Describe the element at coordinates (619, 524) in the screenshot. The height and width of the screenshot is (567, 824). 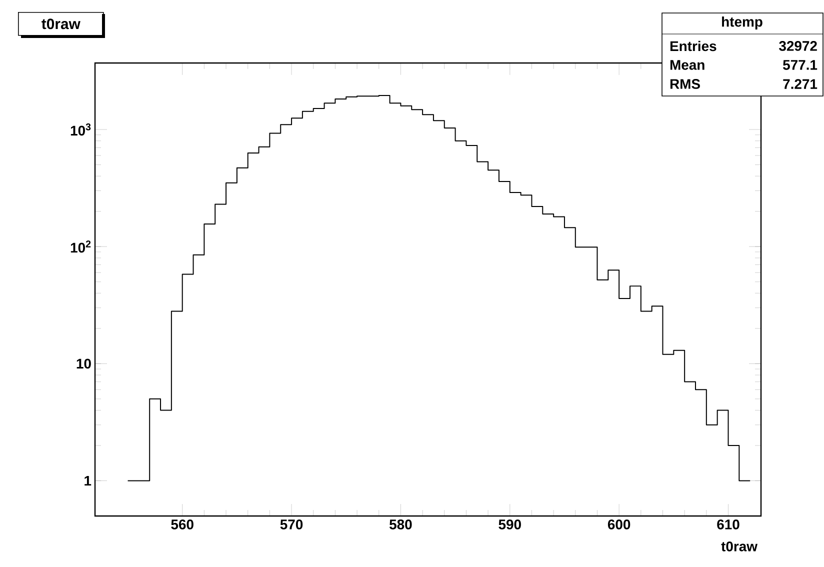
I see `x-tick-label: 600` at that location.